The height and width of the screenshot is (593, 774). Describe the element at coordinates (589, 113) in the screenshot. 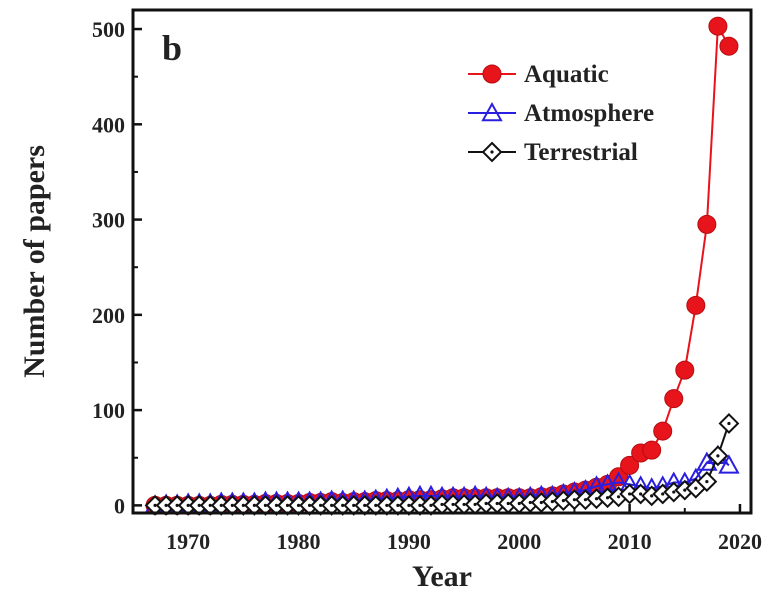

I see `legend-label: Atmosphere` at that location.